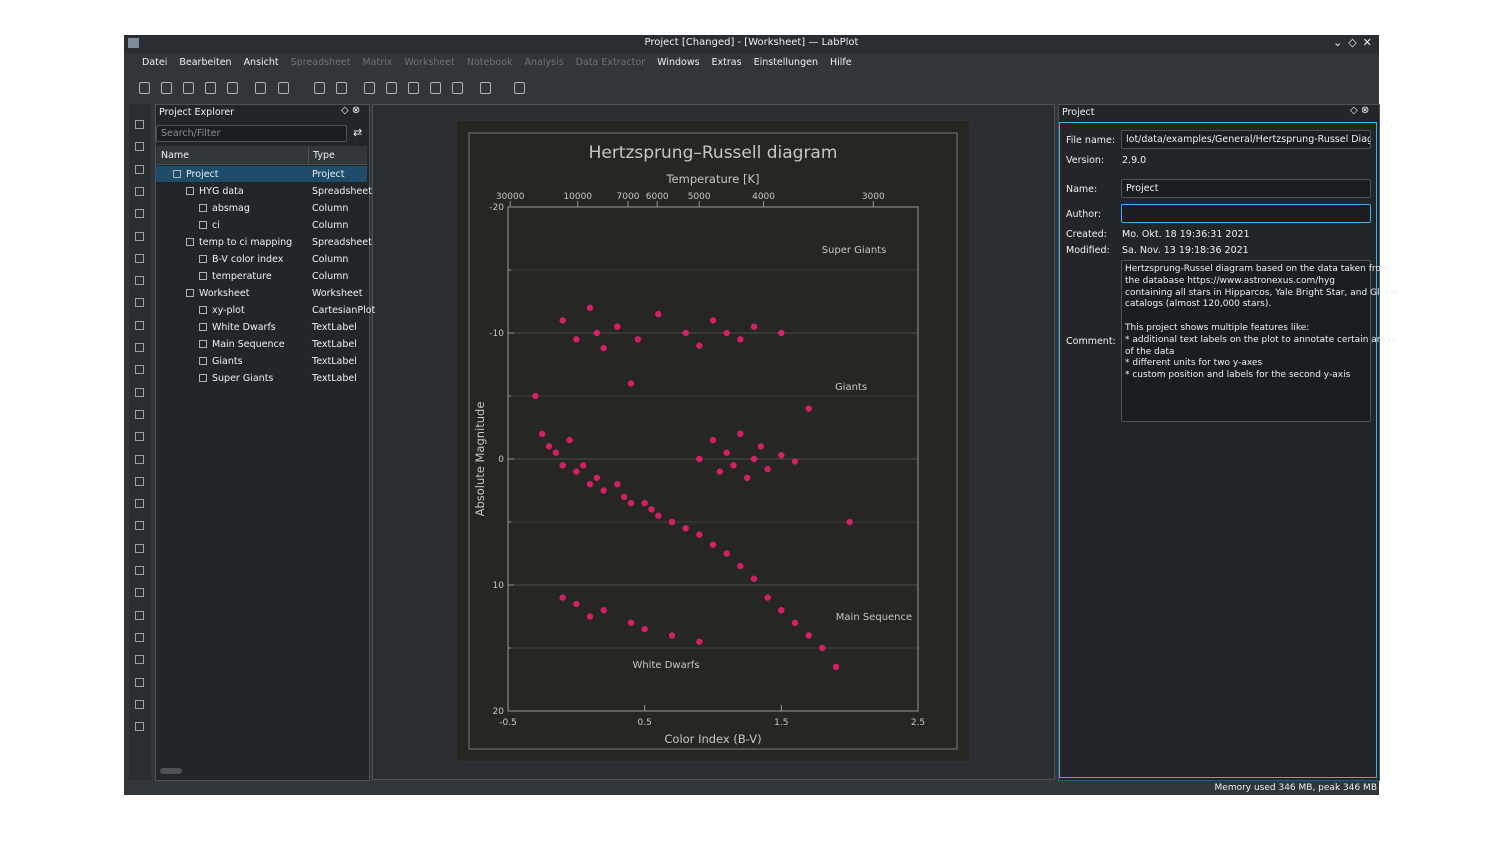 This screenshot has height=846, width=1504. What do you see at coordinates (726, 62) in the screenshot?
I see `menu-item: Extras` at bounding box center [726, 62].